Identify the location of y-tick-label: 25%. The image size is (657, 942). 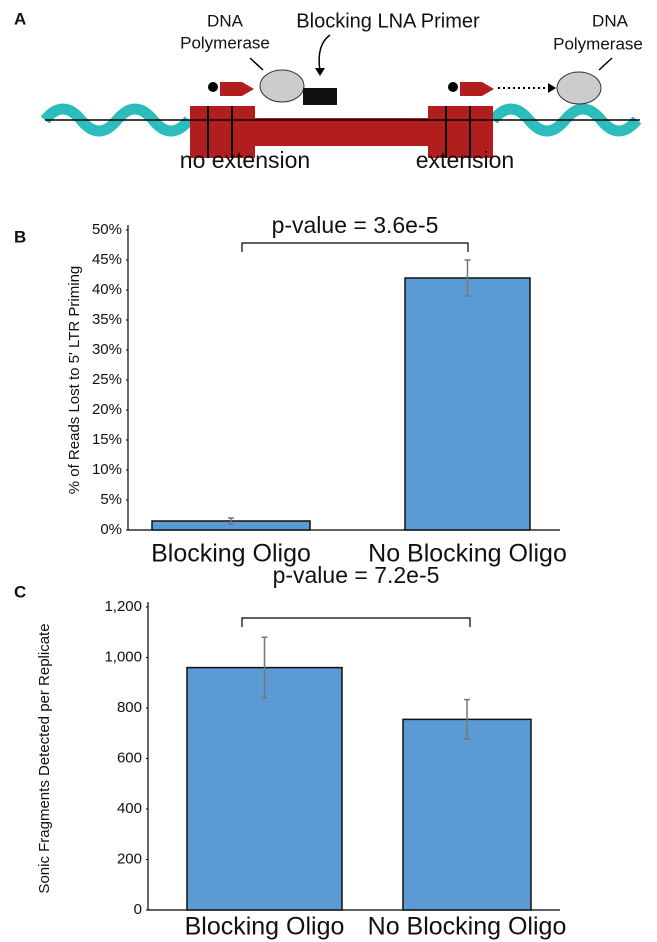
(107, 379).